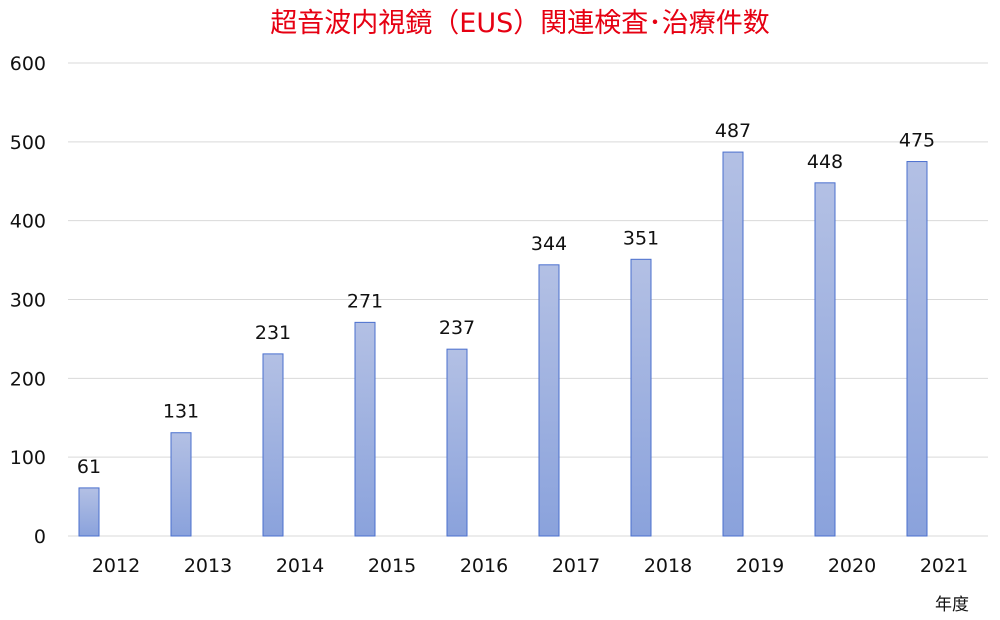  What do you see at coordinates (181, 484) in the screenshot?
I see `bar-2013` at bounding box center [181, 484].